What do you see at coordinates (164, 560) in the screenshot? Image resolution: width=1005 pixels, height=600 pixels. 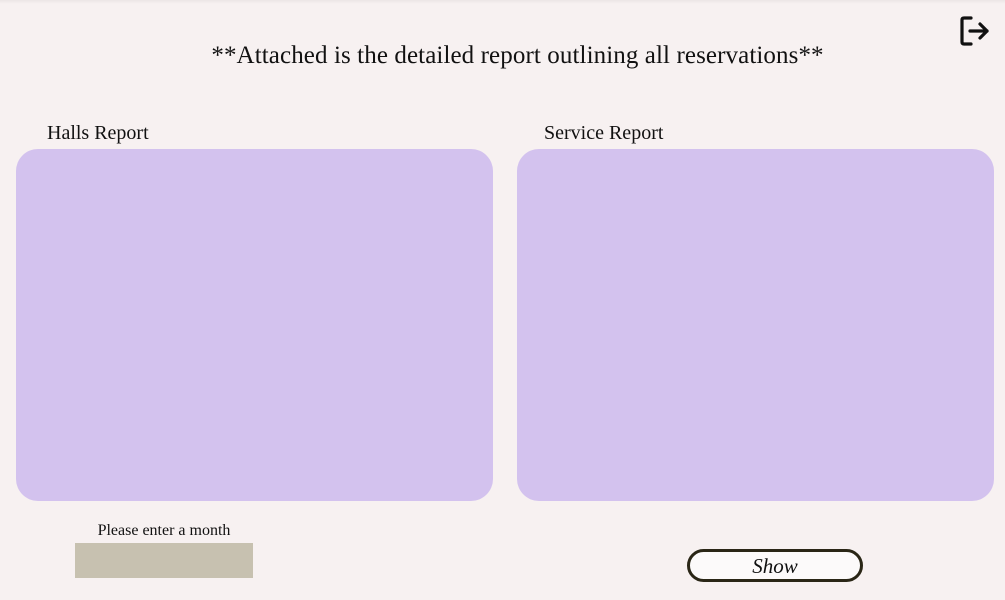 I see `month-input` at bounding box center [164, 560].